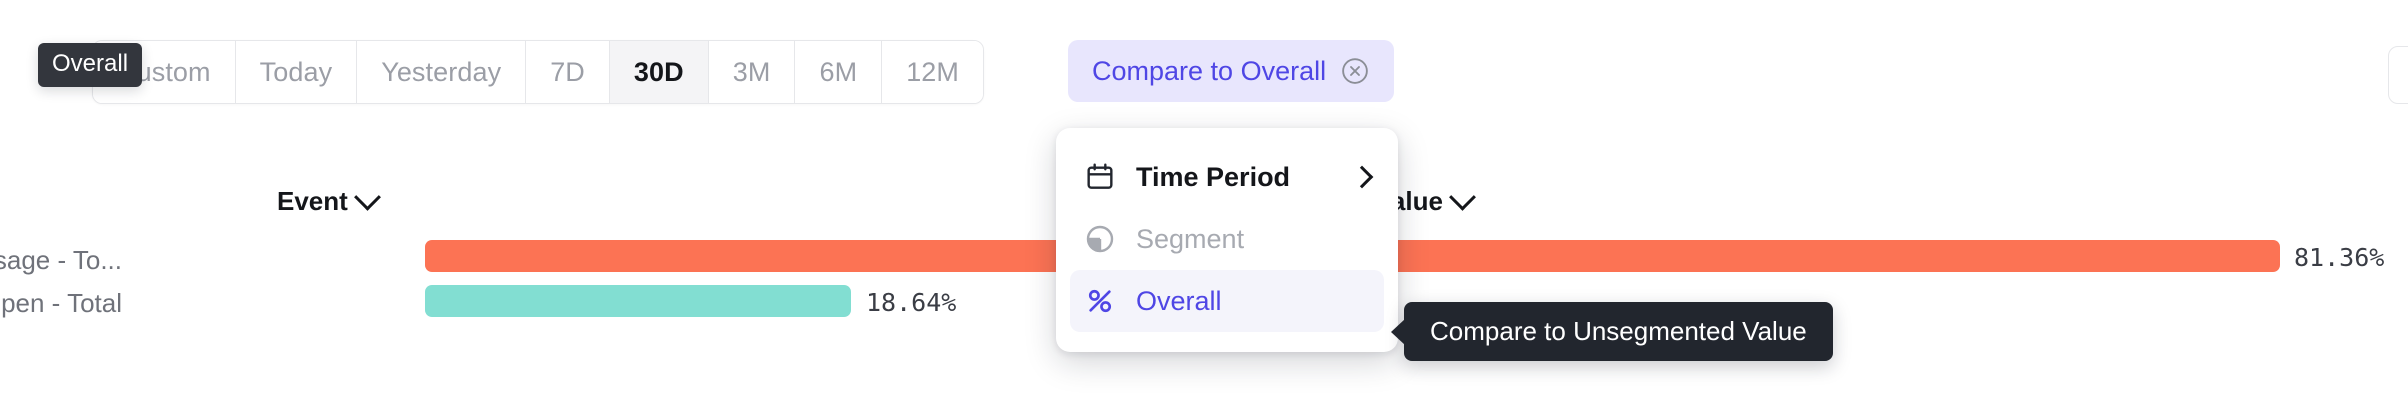  What do you see at coordinates (1100, 176) in the screenshot?
I see `calendar-icon` at bounding box center [1100, 176].